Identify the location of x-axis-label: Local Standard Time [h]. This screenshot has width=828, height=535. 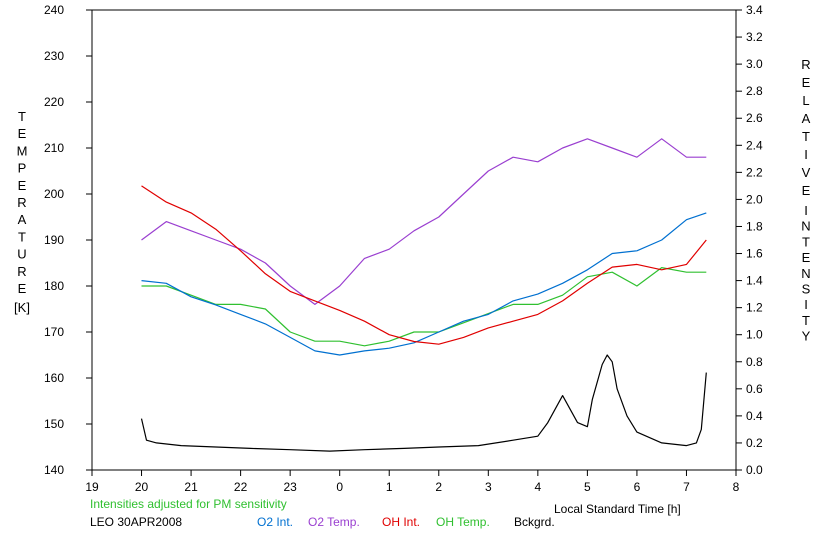
(617, 509).